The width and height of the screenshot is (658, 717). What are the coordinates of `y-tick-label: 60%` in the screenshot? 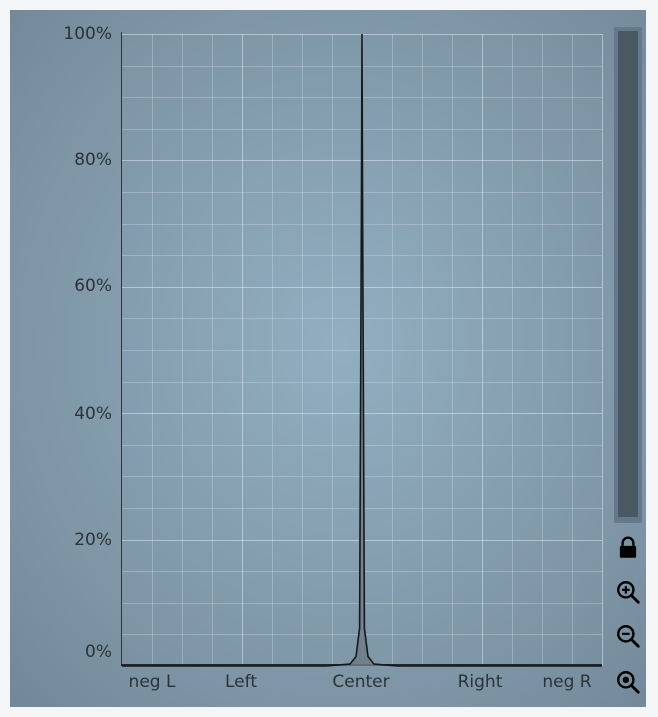 It's located at (93, 286).